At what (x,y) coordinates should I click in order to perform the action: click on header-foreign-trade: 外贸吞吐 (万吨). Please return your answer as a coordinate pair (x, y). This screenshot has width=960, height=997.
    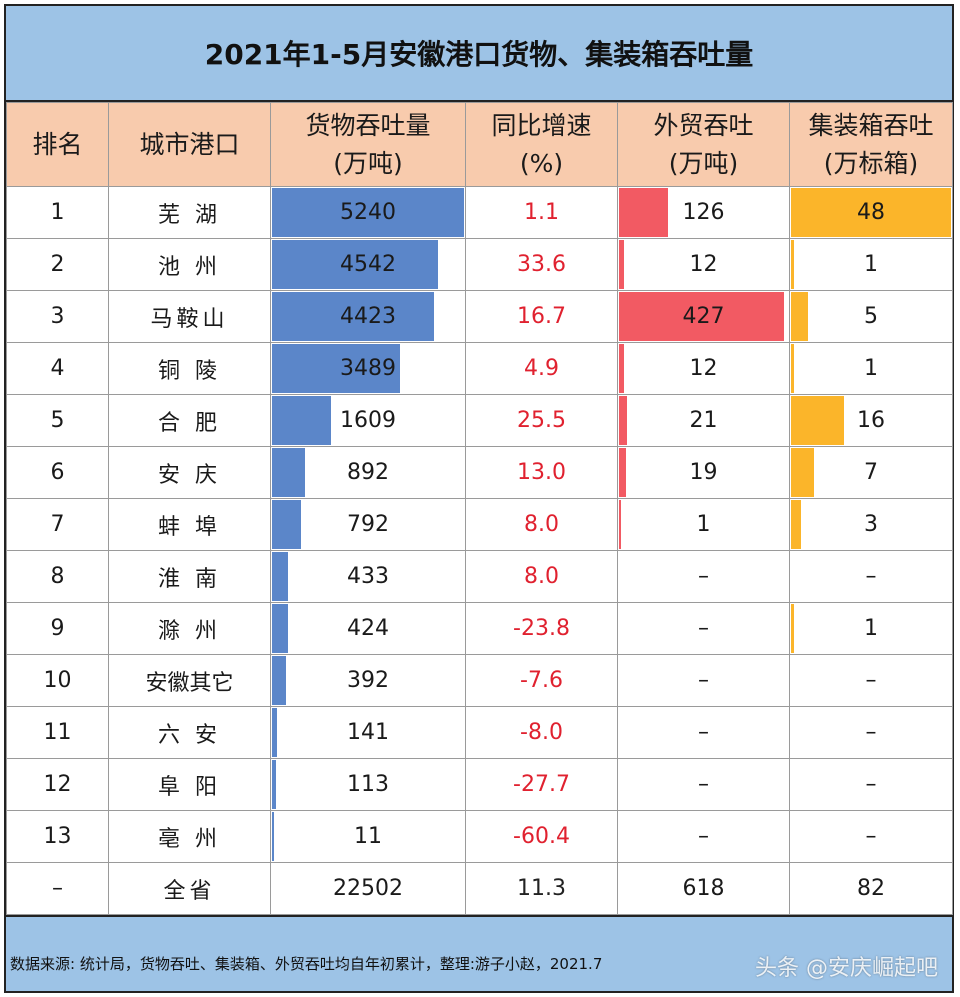
    Looking at the image, I should click on (703, 144).